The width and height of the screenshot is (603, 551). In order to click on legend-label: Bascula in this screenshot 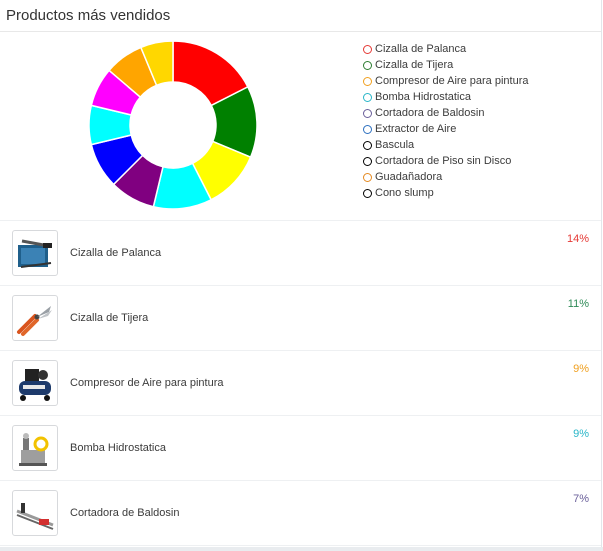, I will do `click(395, 145)`.